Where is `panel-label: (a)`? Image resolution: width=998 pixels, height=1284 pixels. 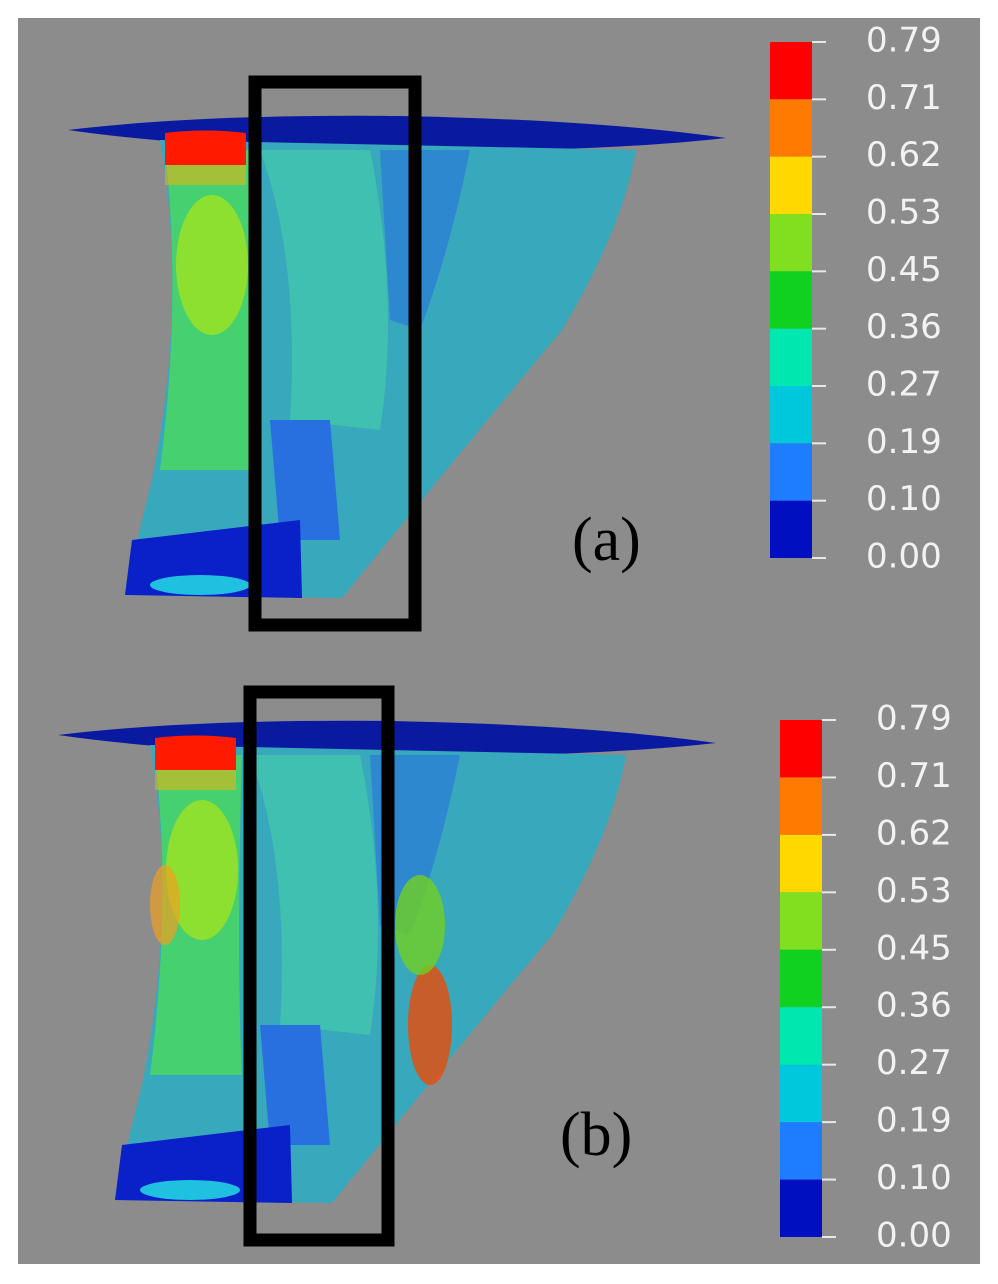
panel-label: (a) is located at coordinates (606, 540).